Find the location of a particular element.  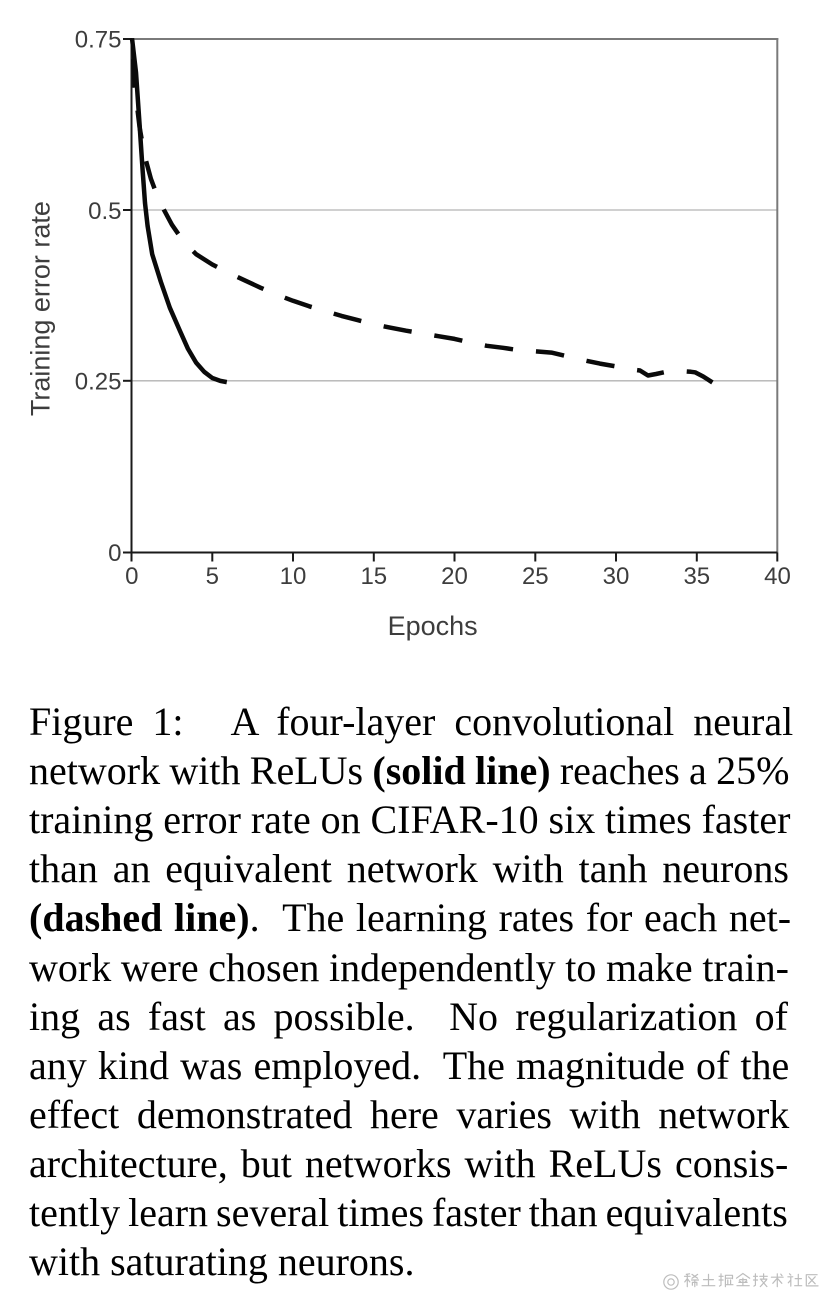

svg-text: 5 is located at coordinates (212, 576).